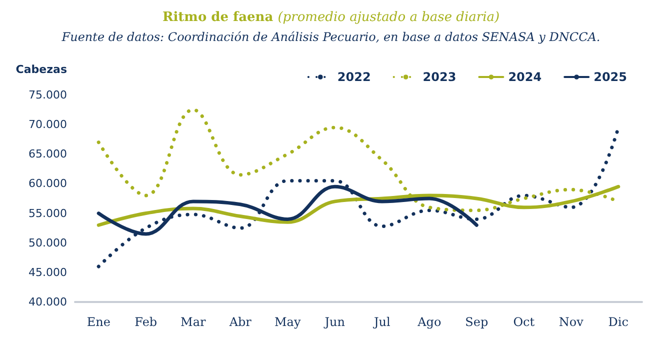 The width and height of the screenshot is (662, 344). What do you see at coordinates (330, 37) in the screenshot?
I see `source-note: Fuente de datos: Coordinación de Análisis Pecuario, en base a datos SENASA y DNCCA.` at bounding box center [330, 37].